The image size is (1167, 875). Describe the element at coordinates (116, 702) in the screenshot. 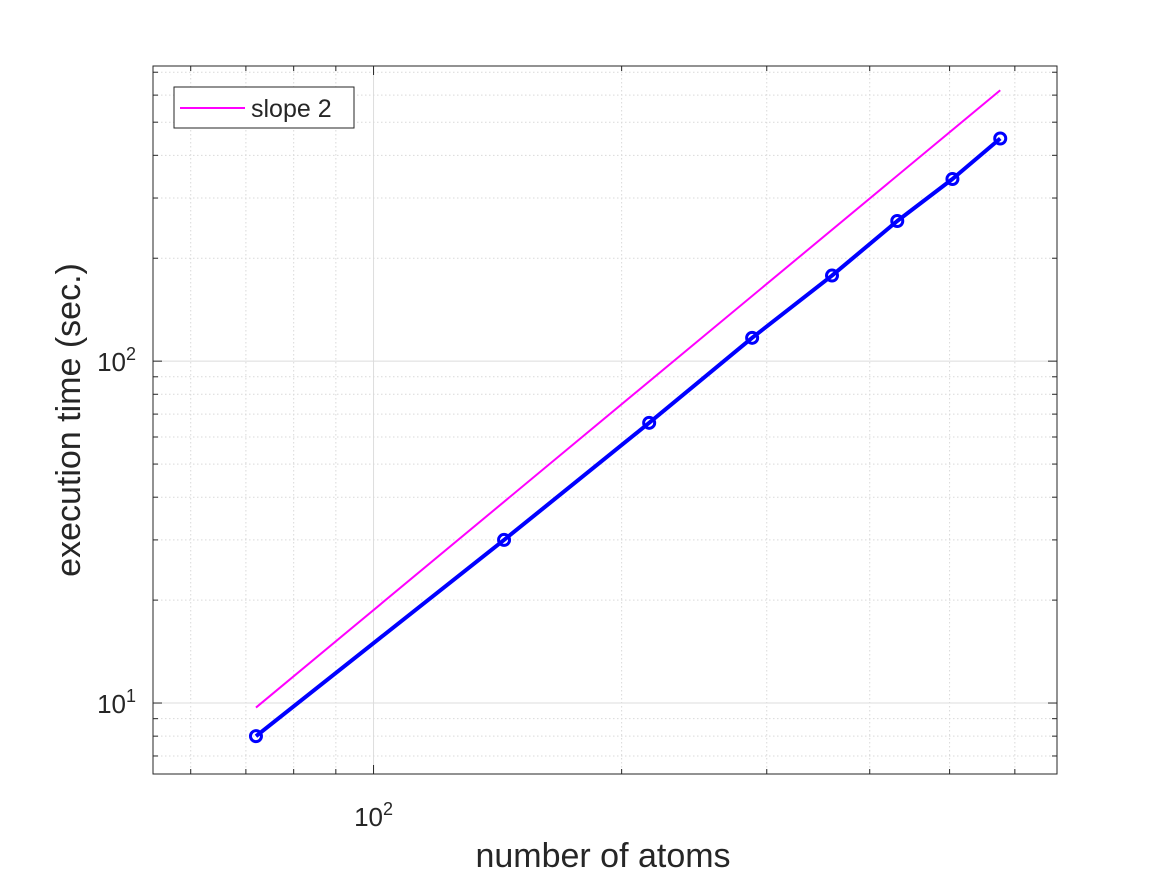

I see `y-tick-label: 10¹` at that location.